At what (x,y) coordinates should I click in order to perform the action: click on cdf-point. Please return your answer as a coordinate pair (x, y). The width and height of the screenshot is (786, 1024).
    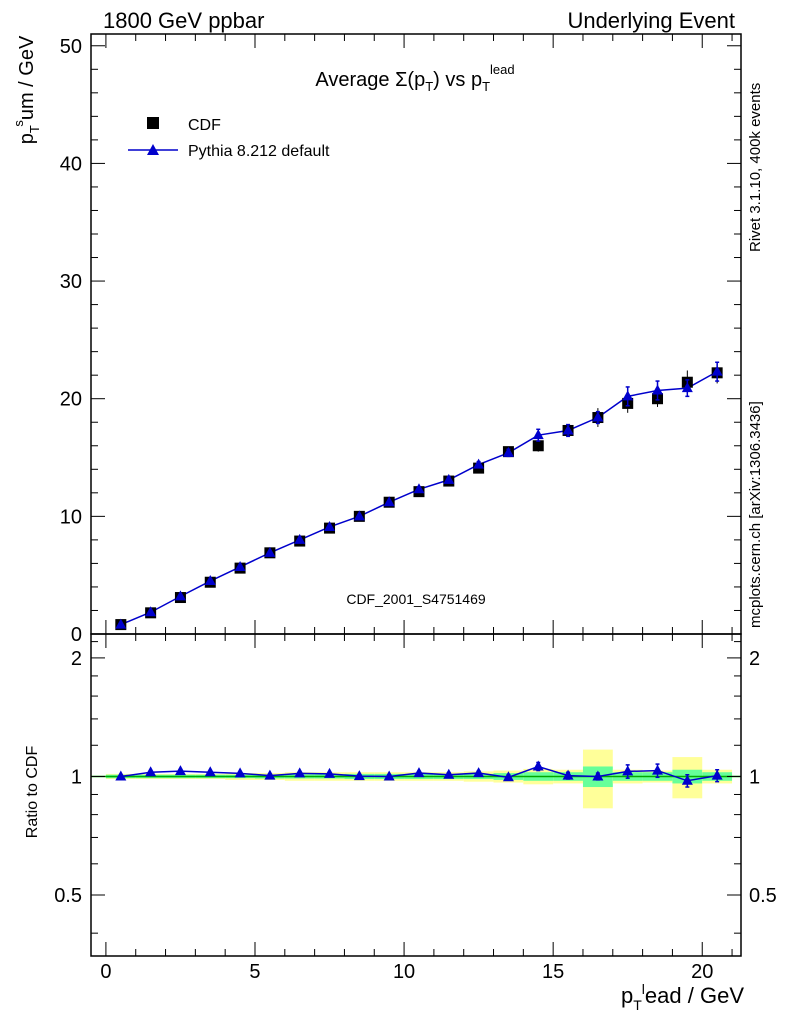
    Looking at the image, I should click on (538, 446).